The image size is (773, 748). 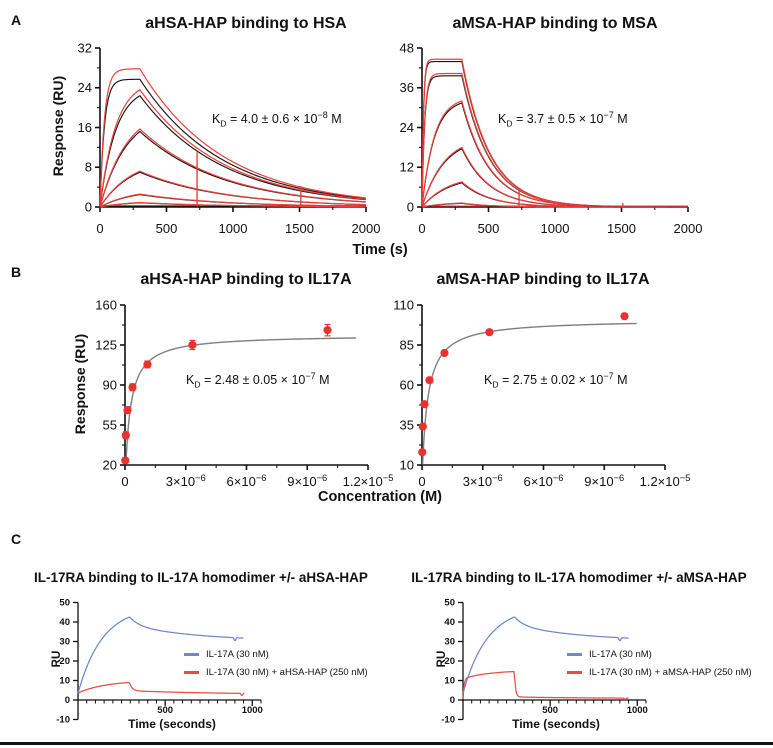 I want to click on y-tick-label: 125, so click(x=106, y=344).